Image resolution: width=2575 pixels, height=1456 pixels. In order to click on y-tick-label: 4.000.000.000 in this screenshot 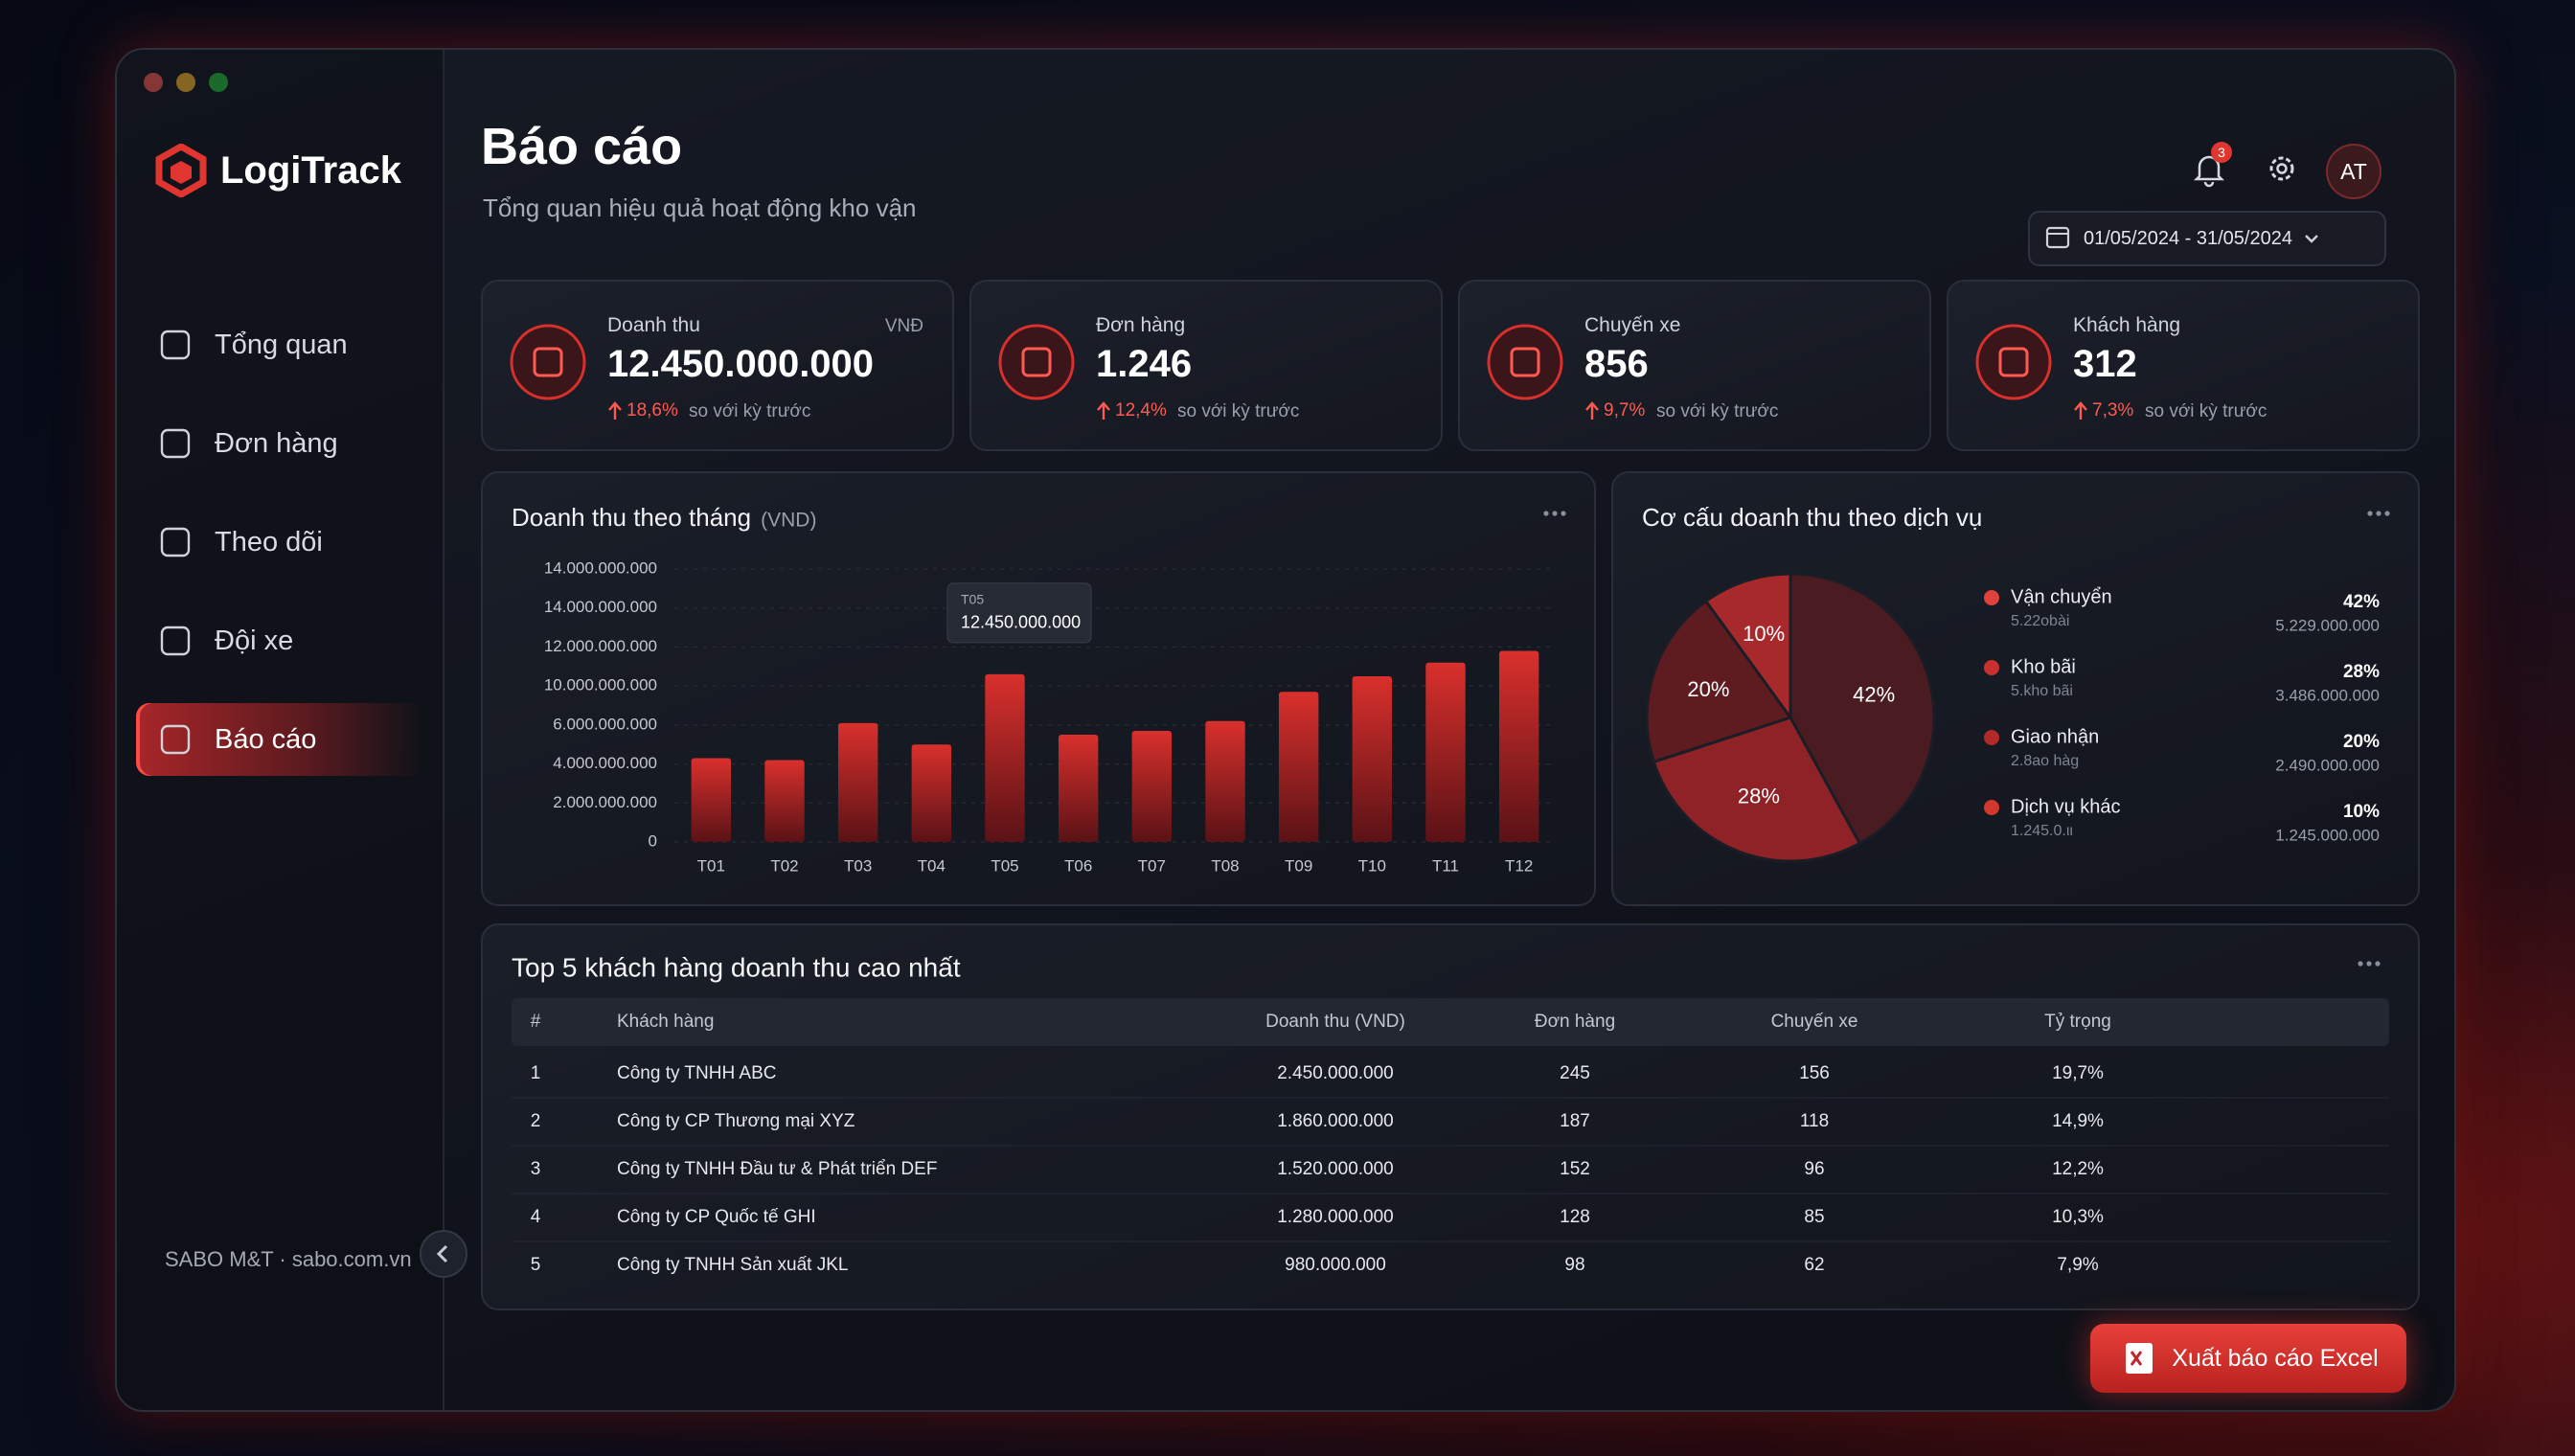, I will do `click(605, 763)`.